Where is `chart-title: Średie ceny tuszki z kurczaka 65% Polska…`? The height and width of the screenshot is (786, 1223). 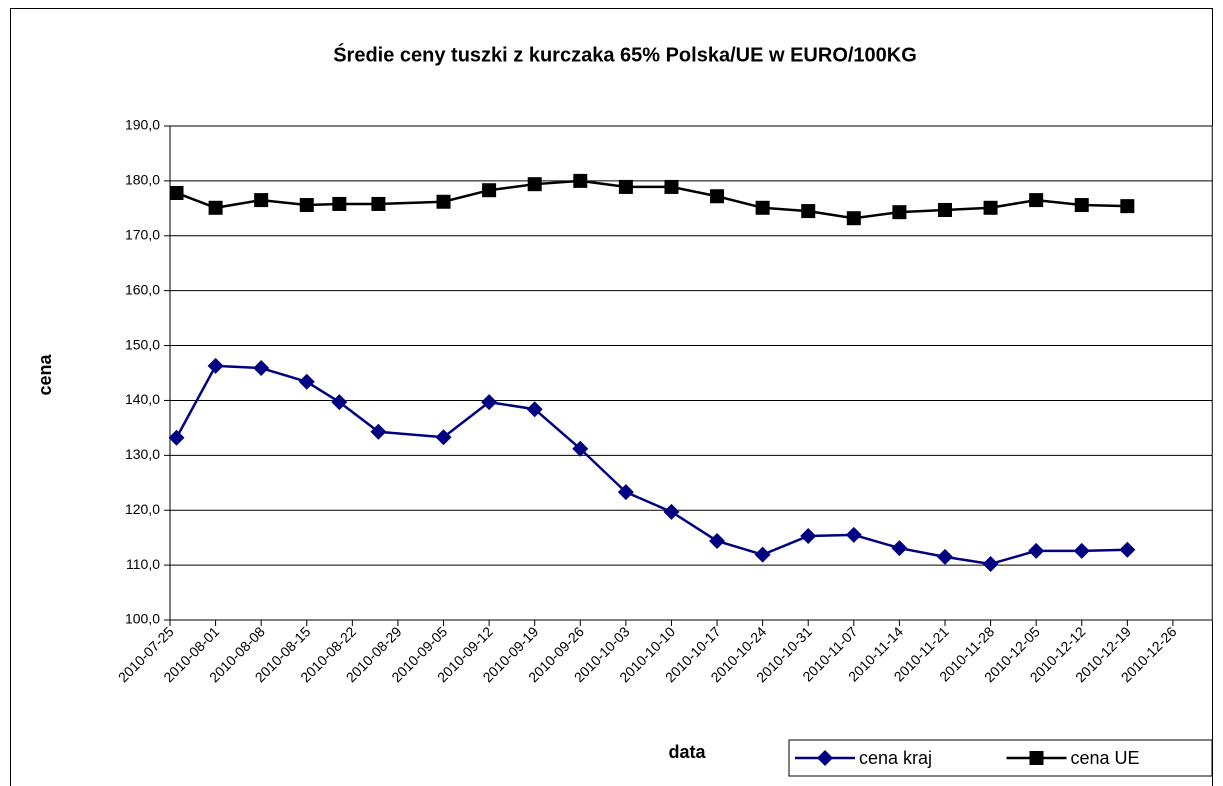
chart-title: Średie ceny tuszki z kurczaka 65% Polska… is located at coordinates (625, 54).